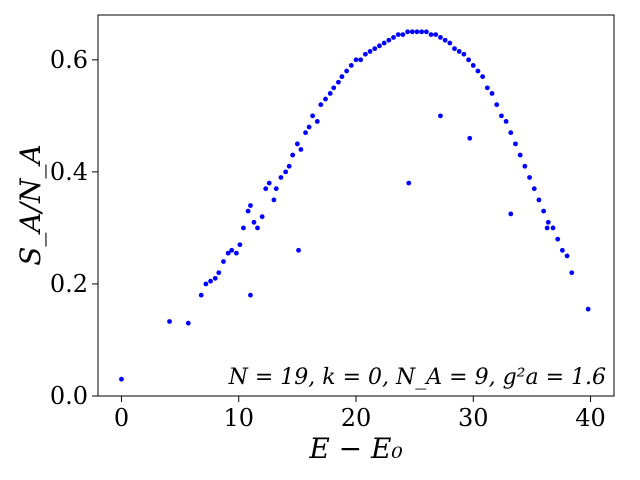 This screenshot has width=640, height=480. I want to click on x-tick-label: 40, so click(590, 418).